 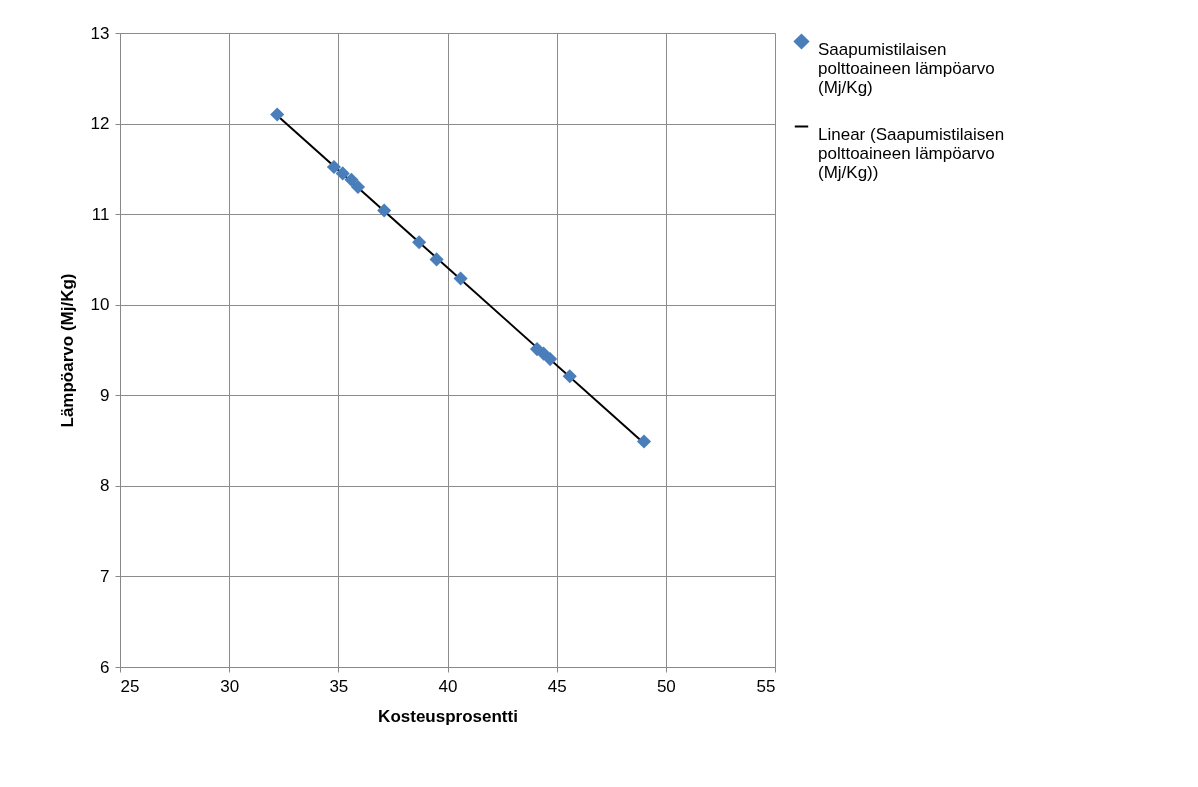 I want to click on legend-label: Linear (Saapumistilaisen polttoaineen lämpöarvo (Mj/Kg)), so click(x=911, y=153).